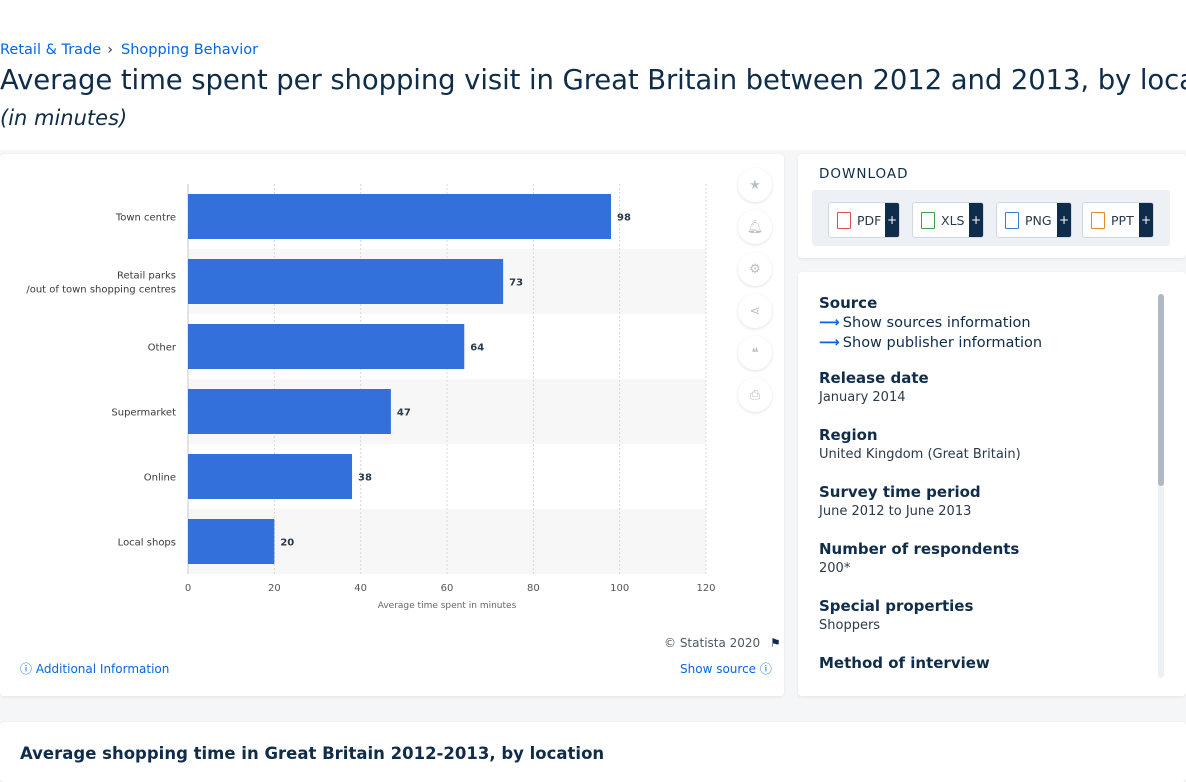 This screenshot has height=782, width=1186. Describe the element at coordinates (848, 435) in the screenshot. I see `region-label: Region` at that location.